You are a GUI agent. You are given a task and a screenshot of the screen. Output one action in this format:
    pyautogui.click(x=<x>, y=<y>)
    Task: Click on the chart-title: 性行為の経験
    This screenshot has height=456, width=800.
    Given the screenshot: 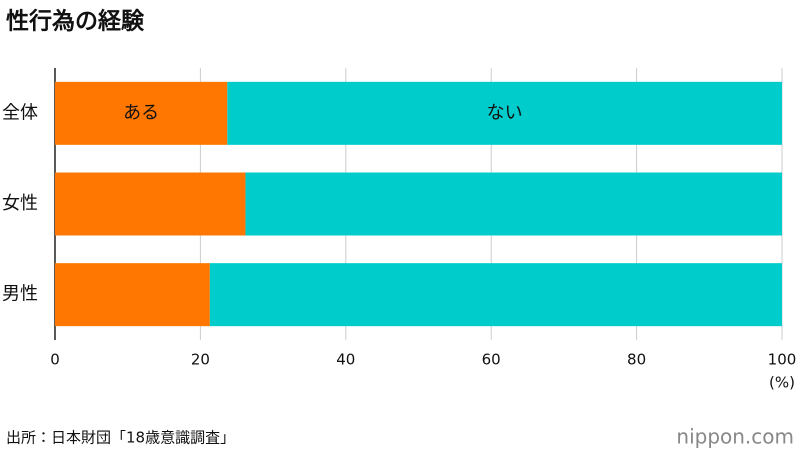 What is the action you would take?
    pyautogui.click(x=75, y=21)
    